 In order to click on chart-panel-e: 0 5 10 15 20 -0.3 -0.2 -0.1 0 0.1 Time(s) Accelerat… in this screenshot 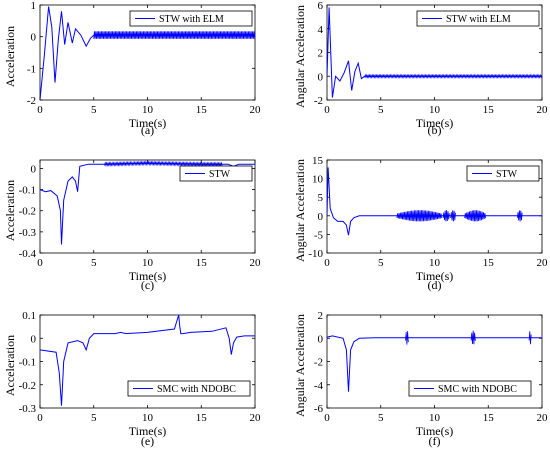, I will do `click(132, 379)`.